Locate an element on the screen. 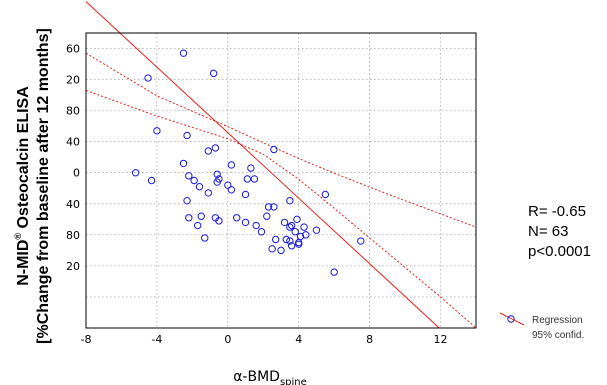  legend-confid-label: 95% confid. is located at coordinates (558, 335).